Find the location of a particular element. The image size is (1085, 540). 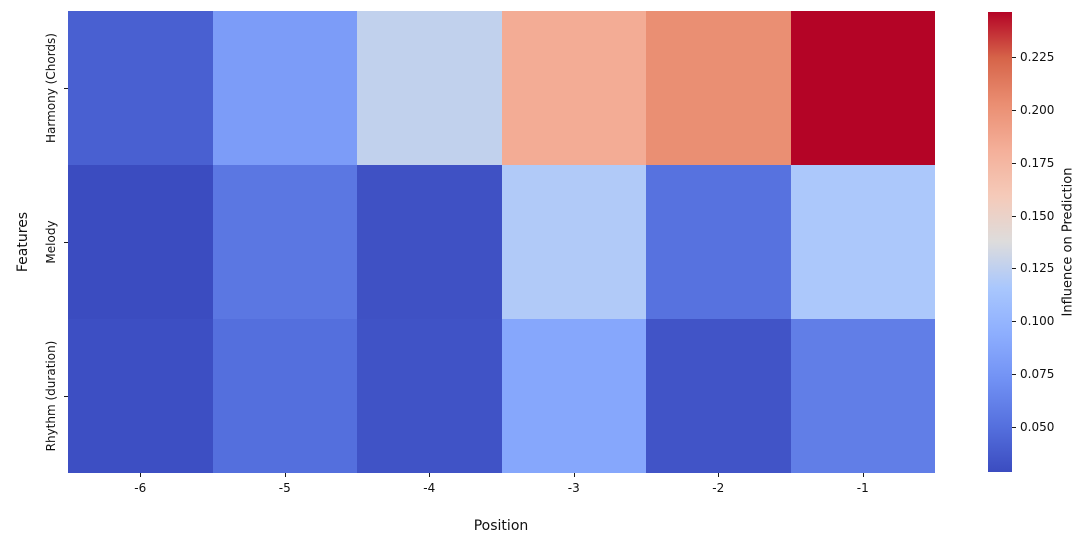

x-tick-label: -3 is located at coordinates (573, 488).